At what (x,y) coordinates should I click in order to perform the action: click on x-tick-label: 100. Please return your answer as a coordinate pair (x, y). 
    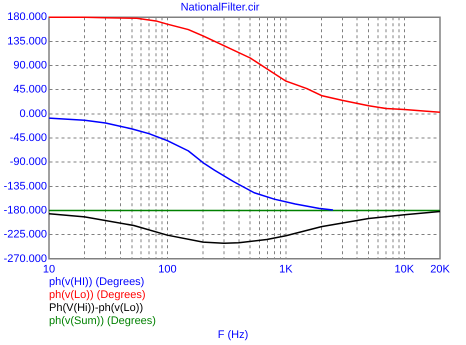
    Looking at the image, I should click on (167, 269).